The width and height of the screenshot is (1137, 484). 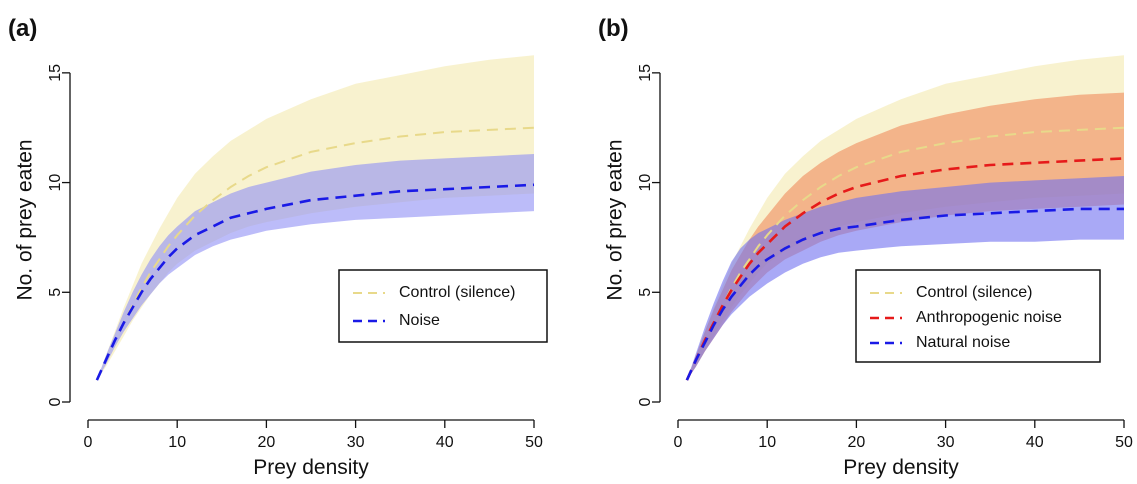 What do you see at coordinates (22, 28) in the screenshot?
I see `panel-label: (a)` at bounding box center [22, 28].